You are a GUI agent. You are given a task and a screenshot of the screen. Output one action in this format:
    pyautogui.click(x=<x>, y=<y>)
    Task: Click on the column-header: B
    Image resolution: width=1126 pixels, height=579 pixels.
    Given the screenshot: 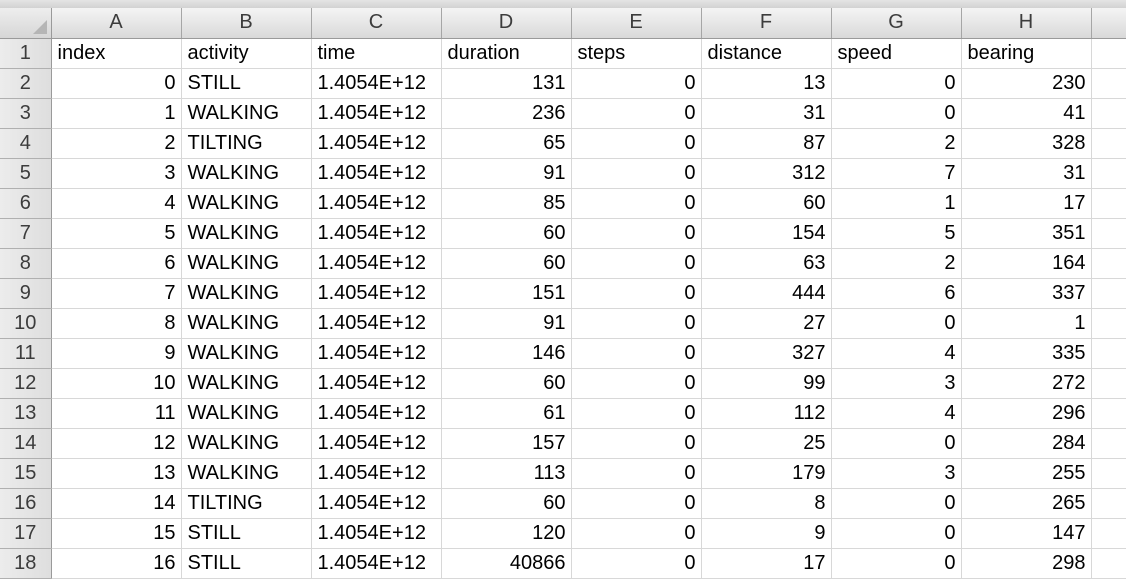 What is the action you would take?
    pyautogui.click(x=246, y=23)
    